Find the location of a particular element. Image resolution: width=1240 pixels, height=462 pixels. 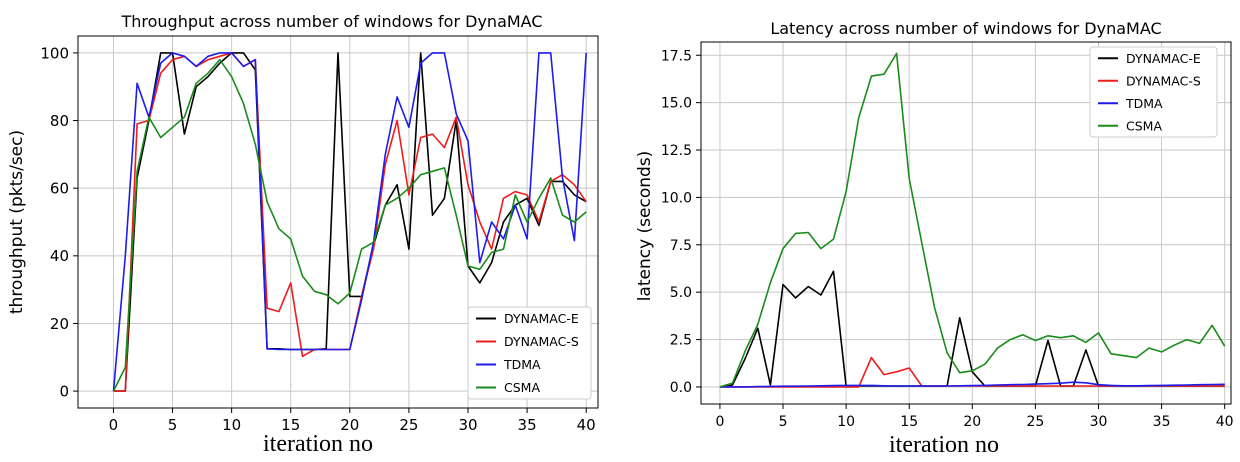

y-tick-label: 10.0 is located at coordinates (676, 198).